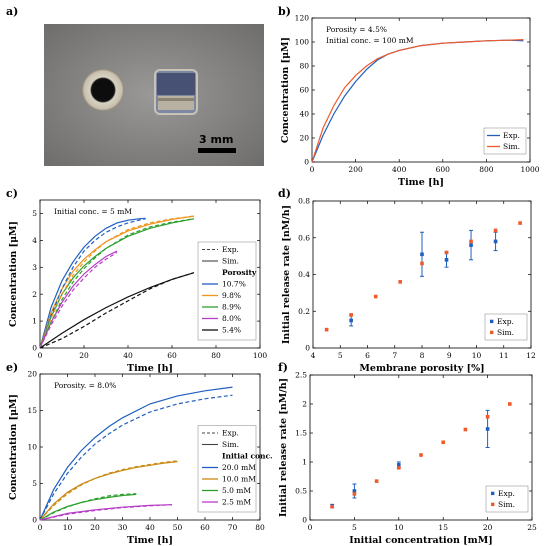  What do you see at coordinates (301, 491) in the screenshot?
I see `y-tick-label: 0.5` at bounding box center [301, 491].